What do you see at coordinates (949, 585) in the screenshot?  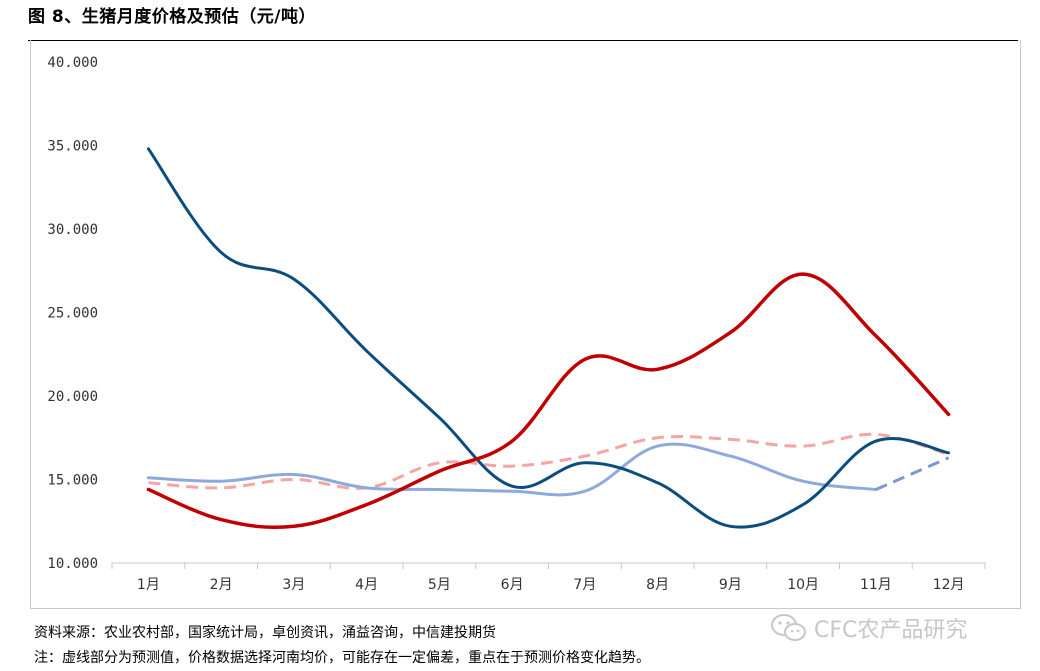 I see `x-tick-label: 12月` at bounding box center [949, 585].